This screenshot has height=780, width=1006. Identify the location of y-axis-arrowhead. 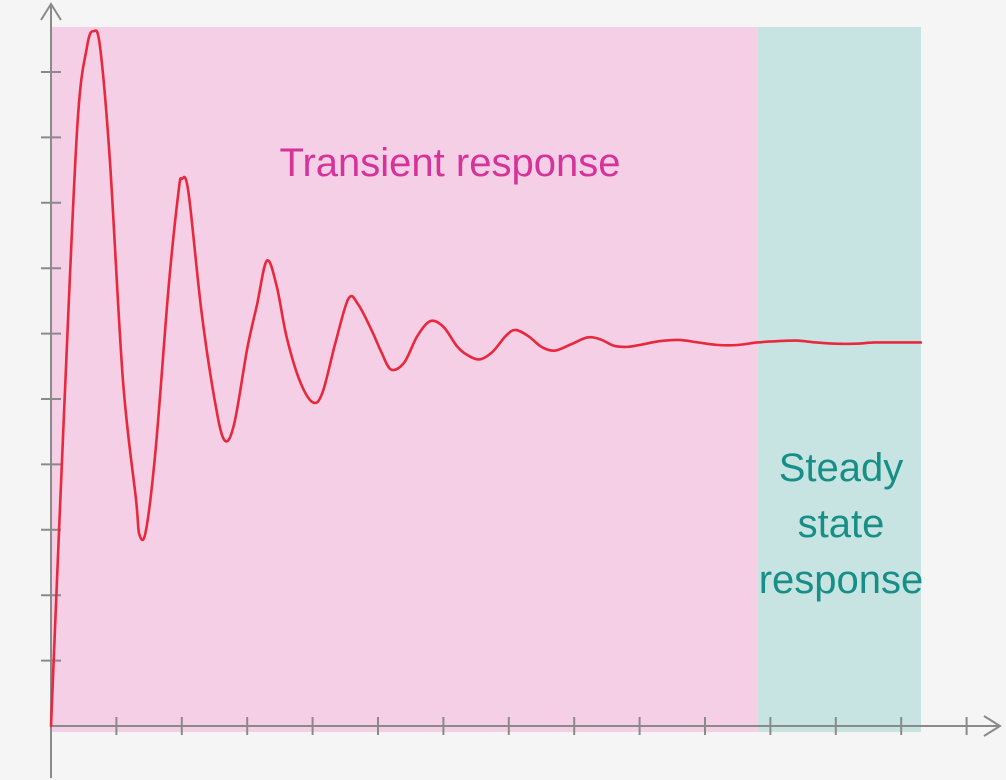
(51, 11).